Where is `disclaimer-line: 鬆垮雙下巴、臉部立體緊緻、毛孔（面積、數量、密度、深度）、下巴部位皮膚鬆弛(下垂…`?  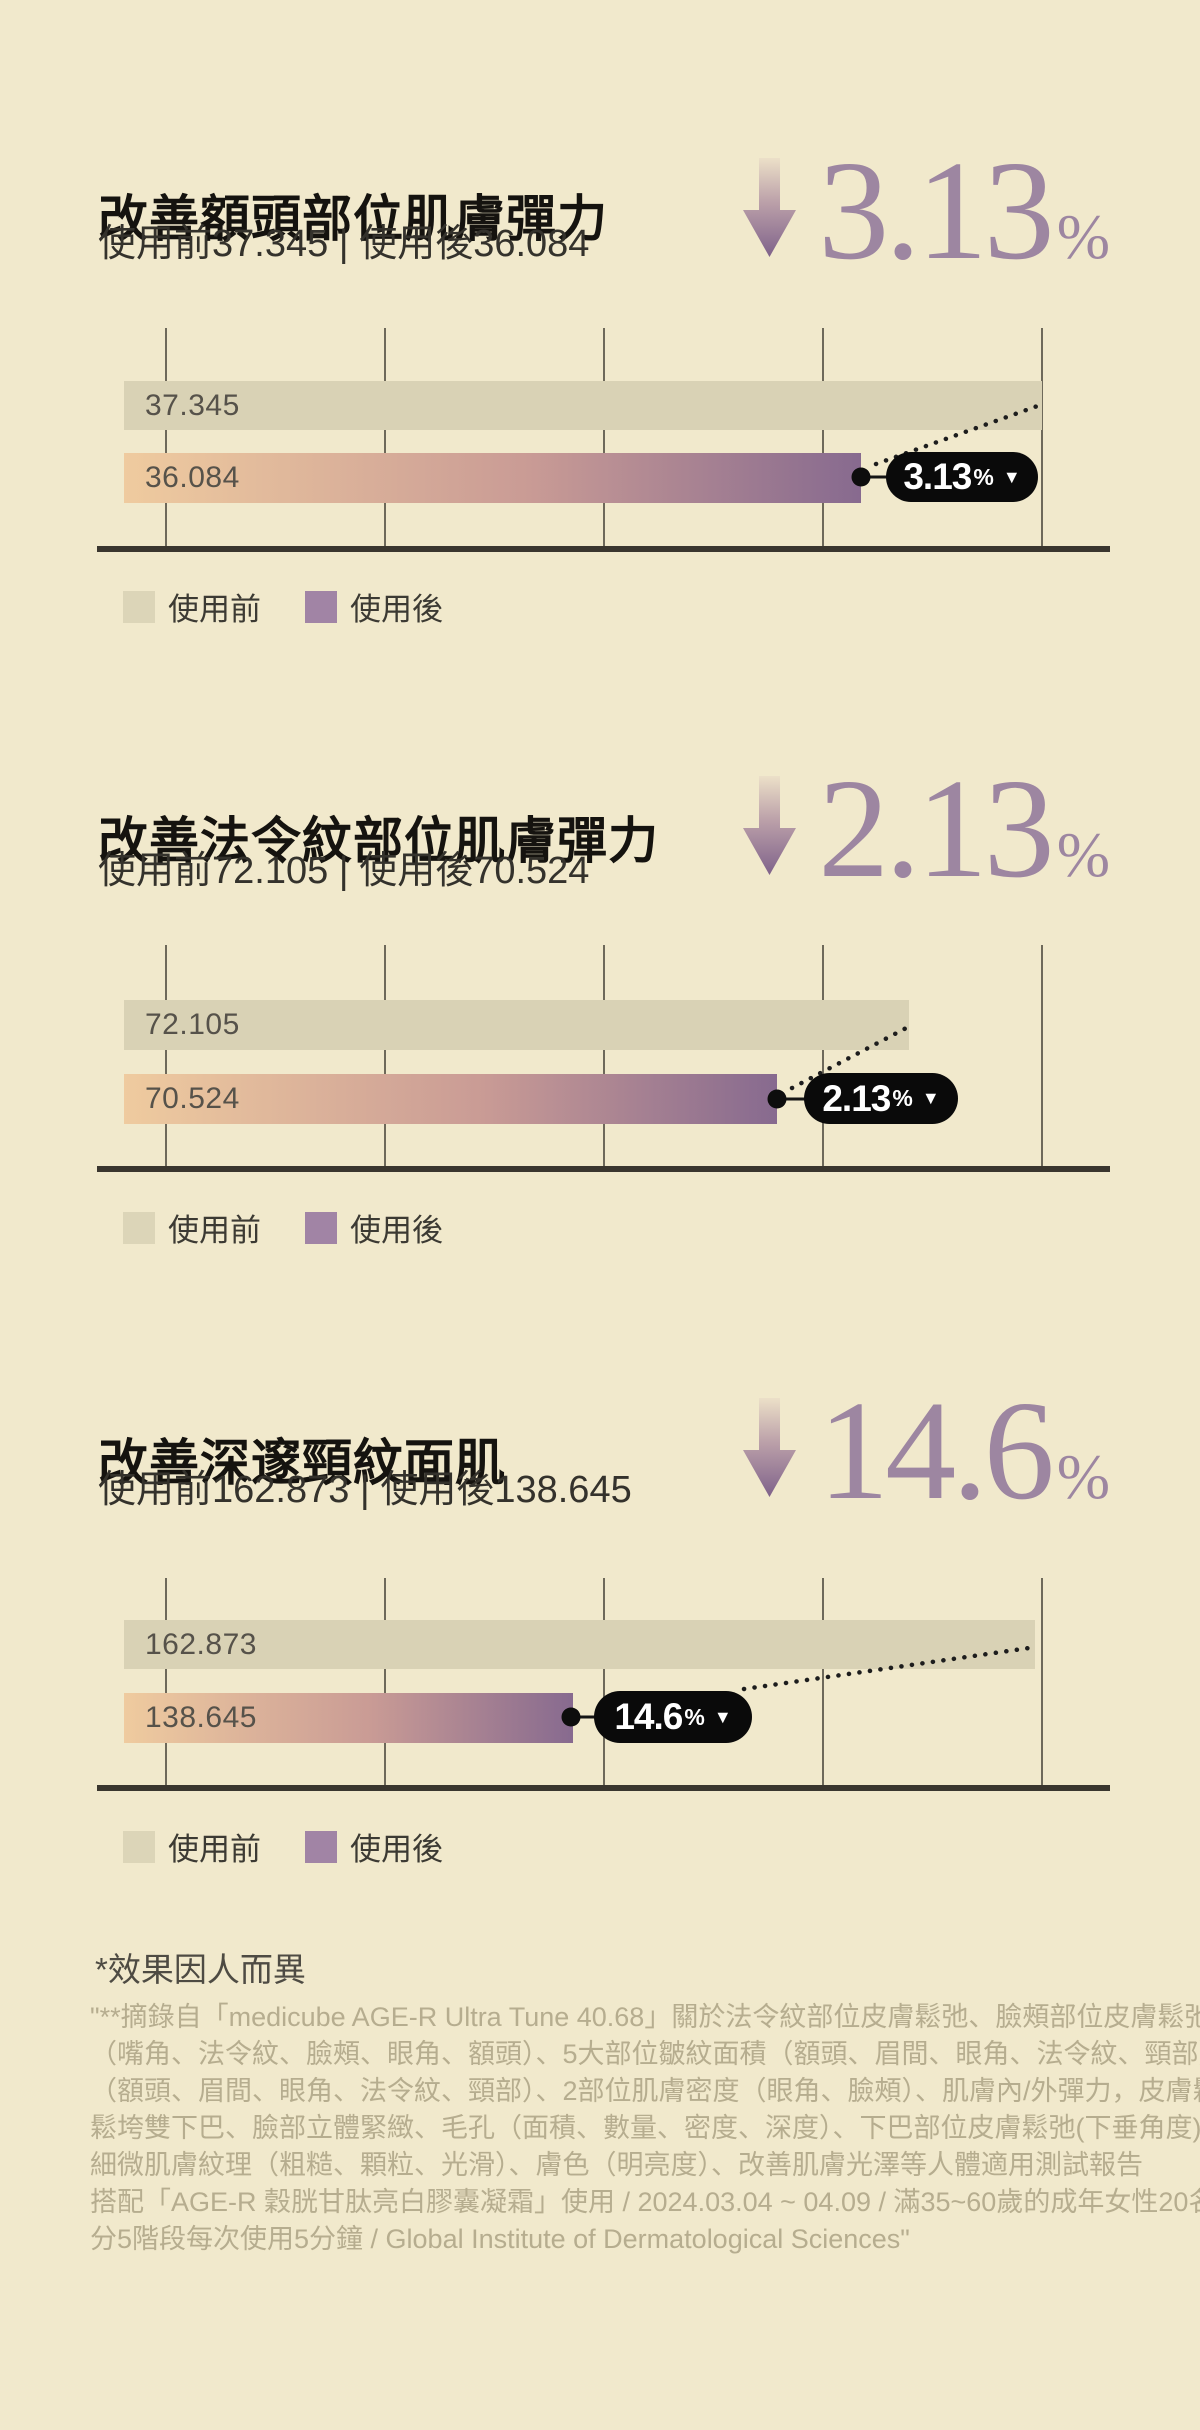 disclaimer-line: 鬆垮雙下巴、臉部立體緊緻、毛孔（面積、數量、密度、深度）、下巴部位皮膚鬆弛(下垂… is located at coordinates (645, 2128).